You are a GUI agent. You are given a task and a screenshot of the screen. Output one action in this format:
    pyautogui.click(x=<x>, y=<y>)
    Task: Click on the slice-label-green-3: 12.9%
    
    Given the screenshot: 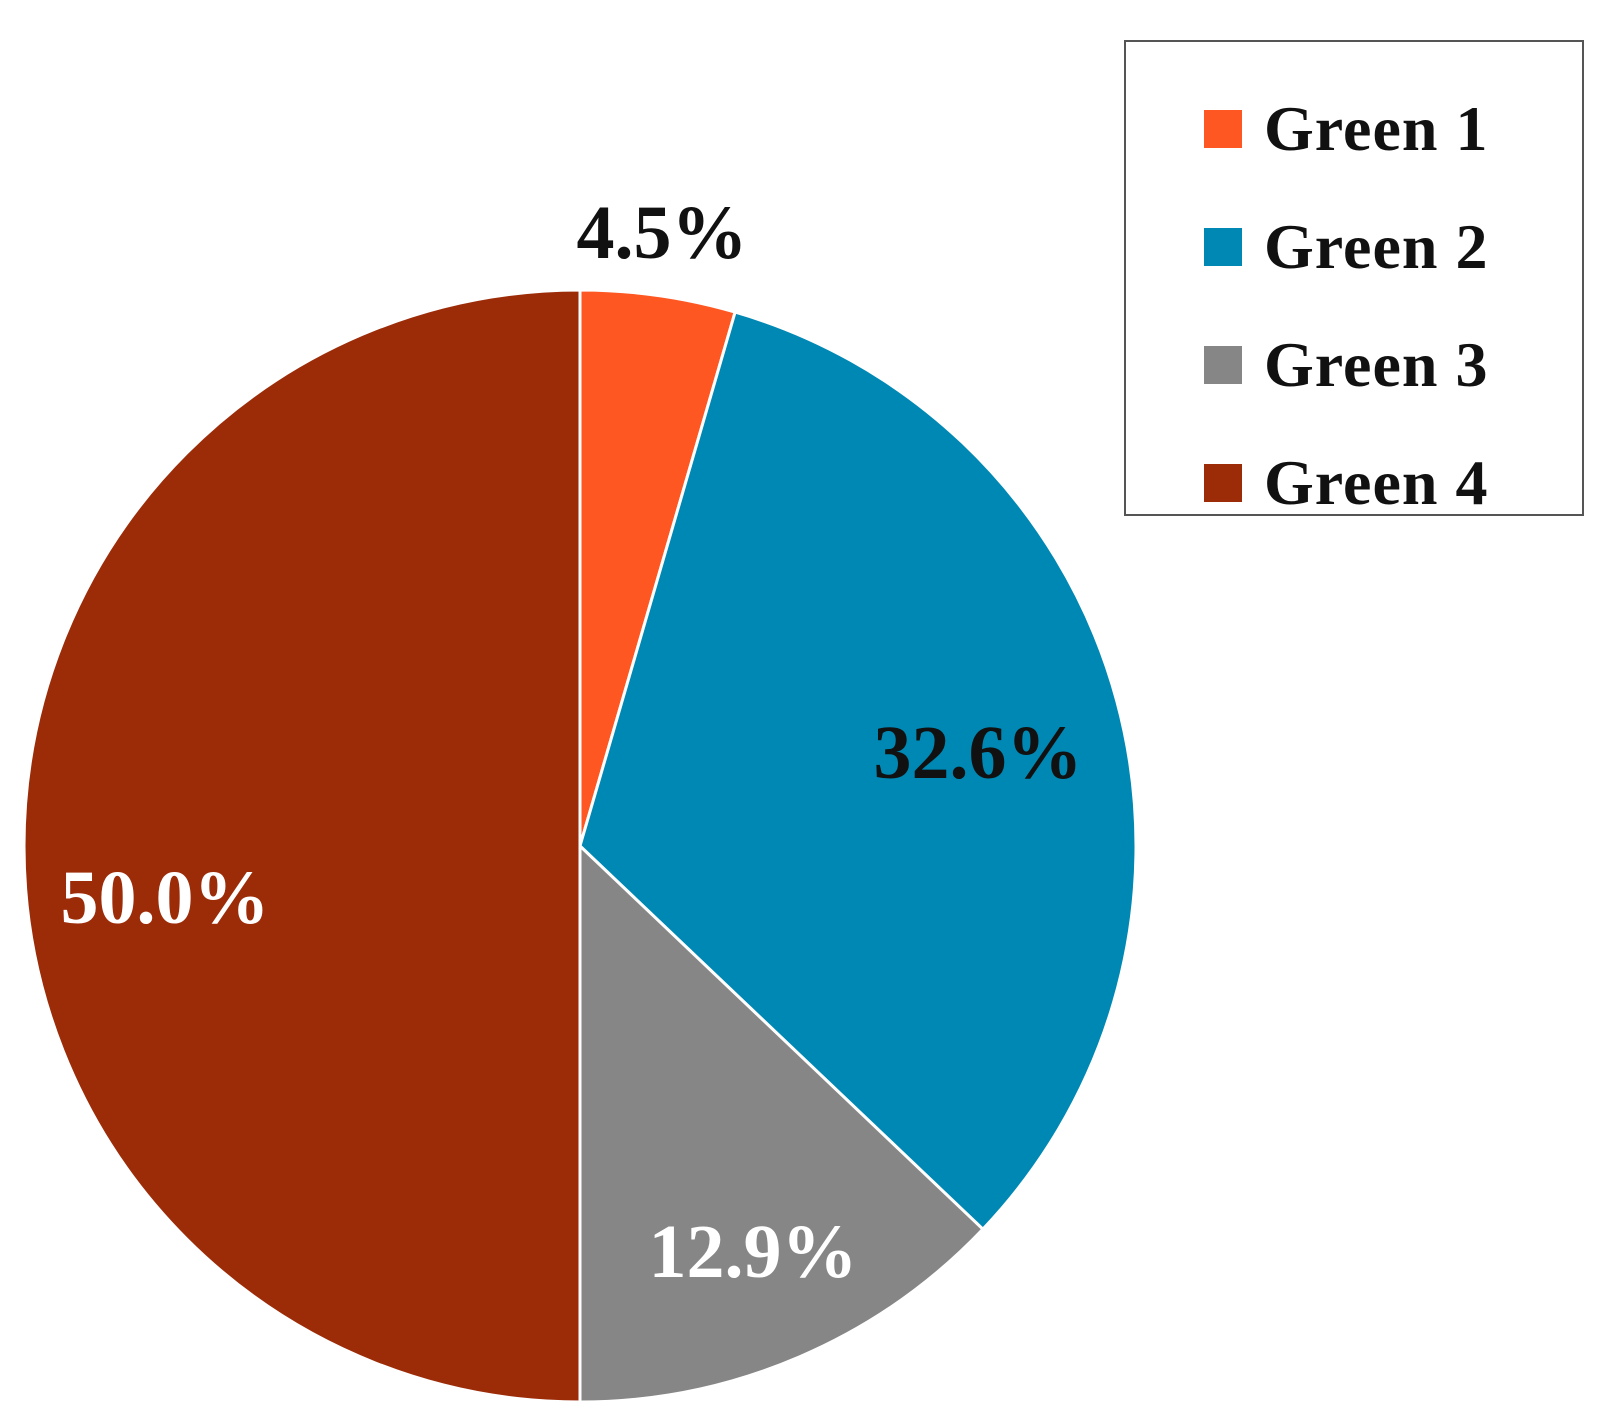 What is the action you would take?
    pyautogui.click(x=753, y=1252)
    